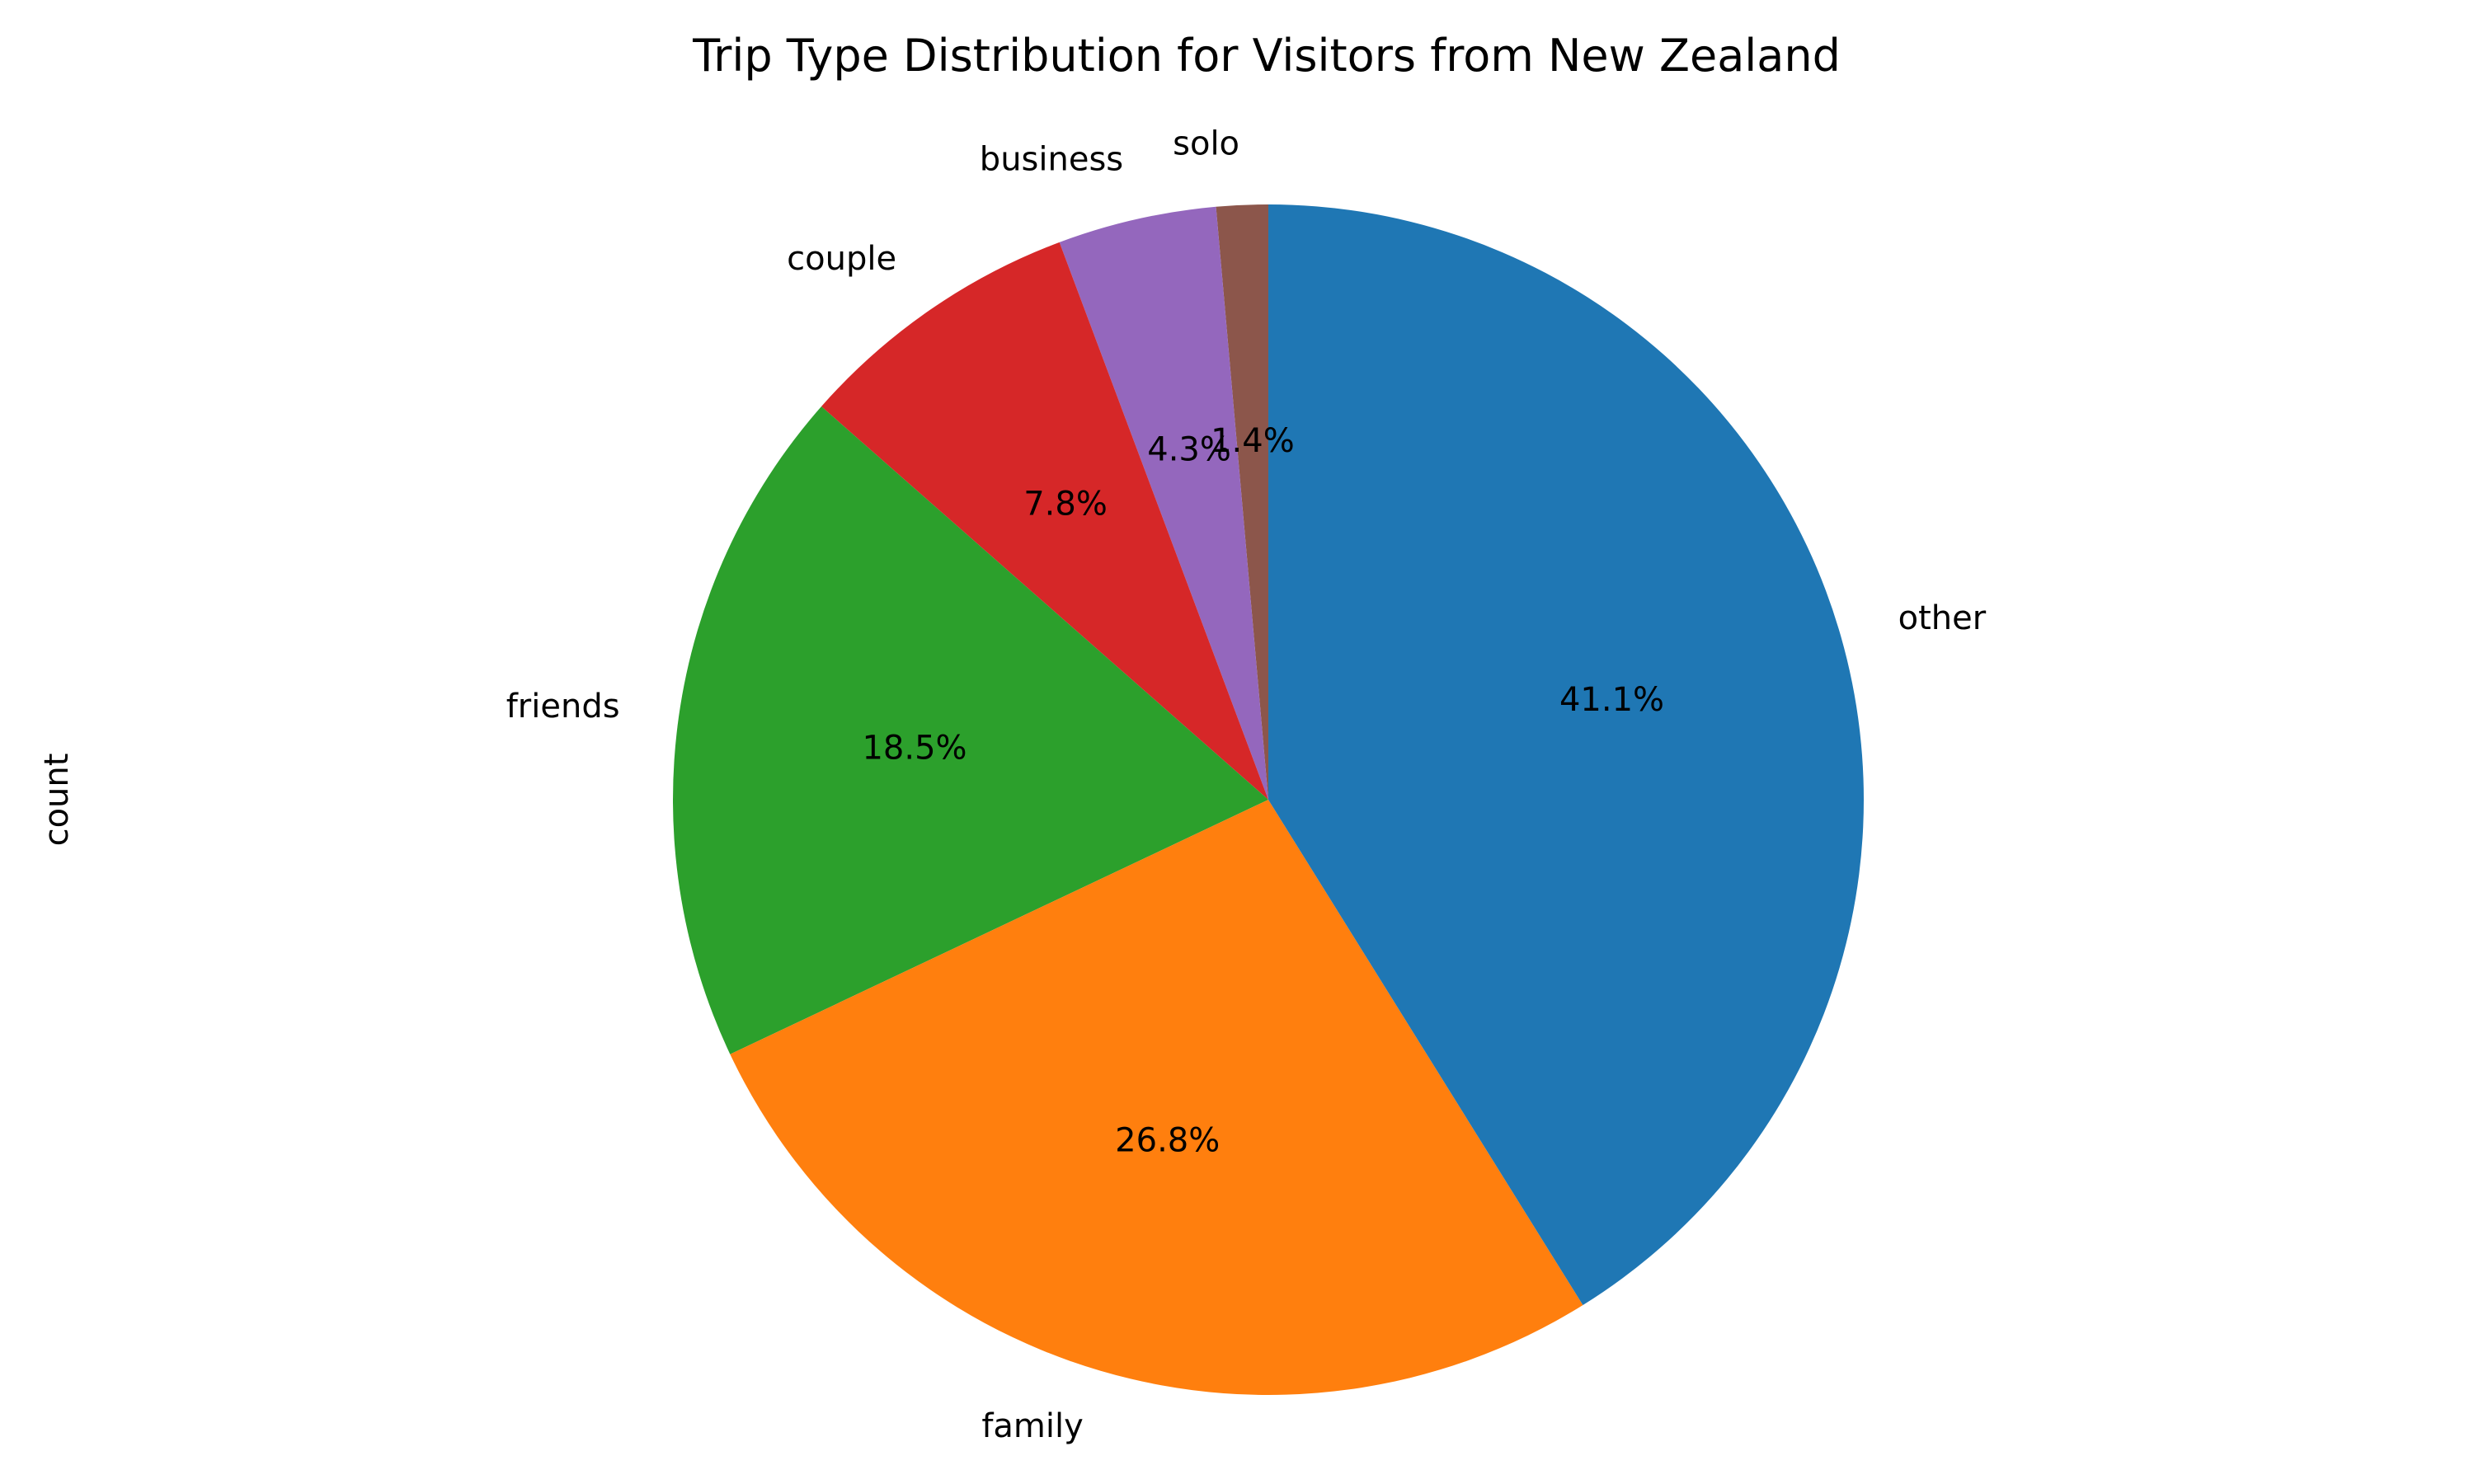 The image size is (2474, 1484). Describe the element at coordinates (841, 259) in the screenshot. I see `slice-label-couple: couple` at that location.